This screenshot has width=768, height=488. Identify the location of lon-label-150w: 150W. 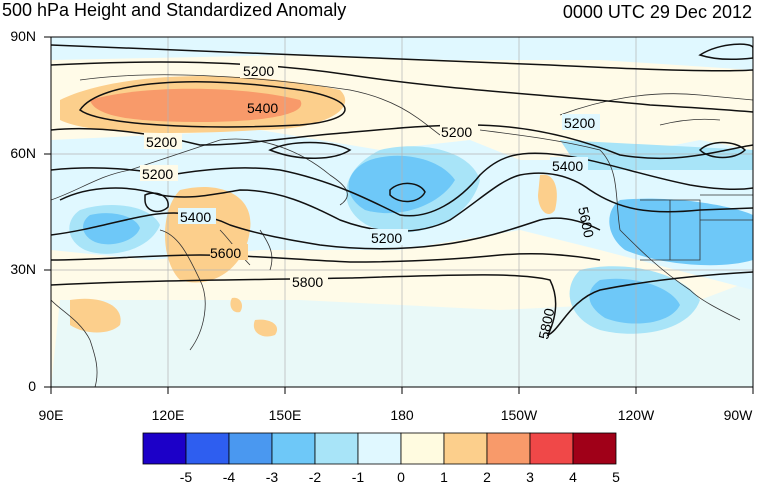
(519, 415).